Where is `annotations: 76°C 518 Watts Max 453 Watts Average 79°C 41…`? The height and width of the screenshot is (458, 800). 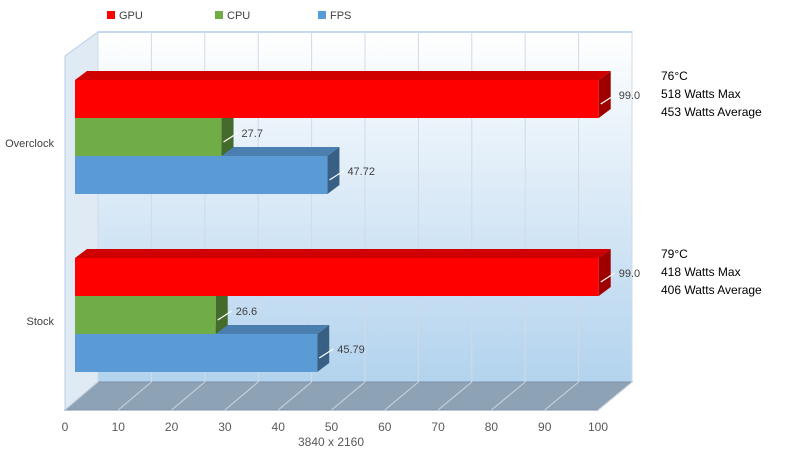
annotations: 76°C 518 Watts Max 453 Watts Average 79°C 41… is located at coordinates (711, 183).